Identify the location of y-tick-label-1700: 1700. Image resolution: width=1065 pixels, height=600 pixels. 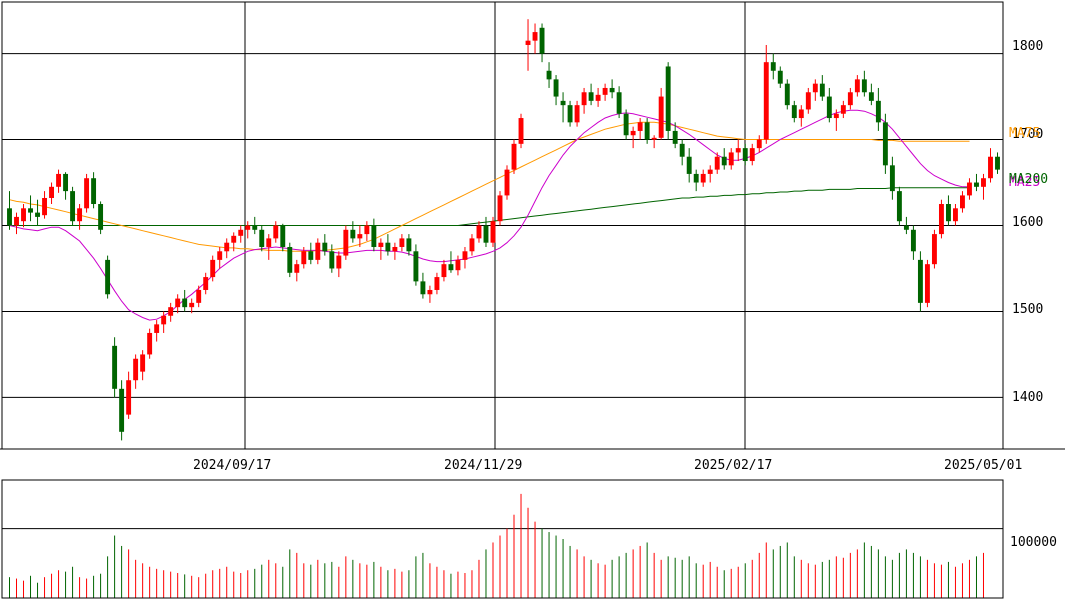
(1027, 134).